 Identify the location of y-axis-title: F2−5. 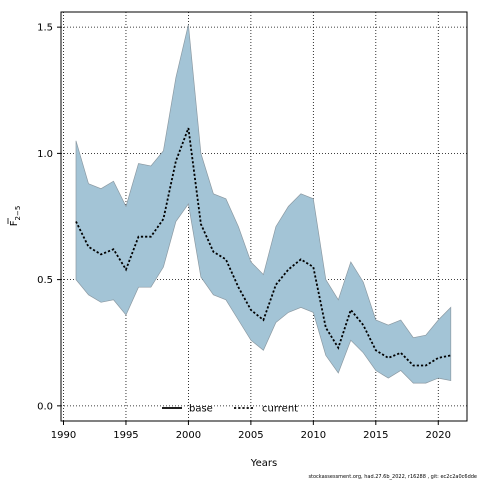
(14, 216).